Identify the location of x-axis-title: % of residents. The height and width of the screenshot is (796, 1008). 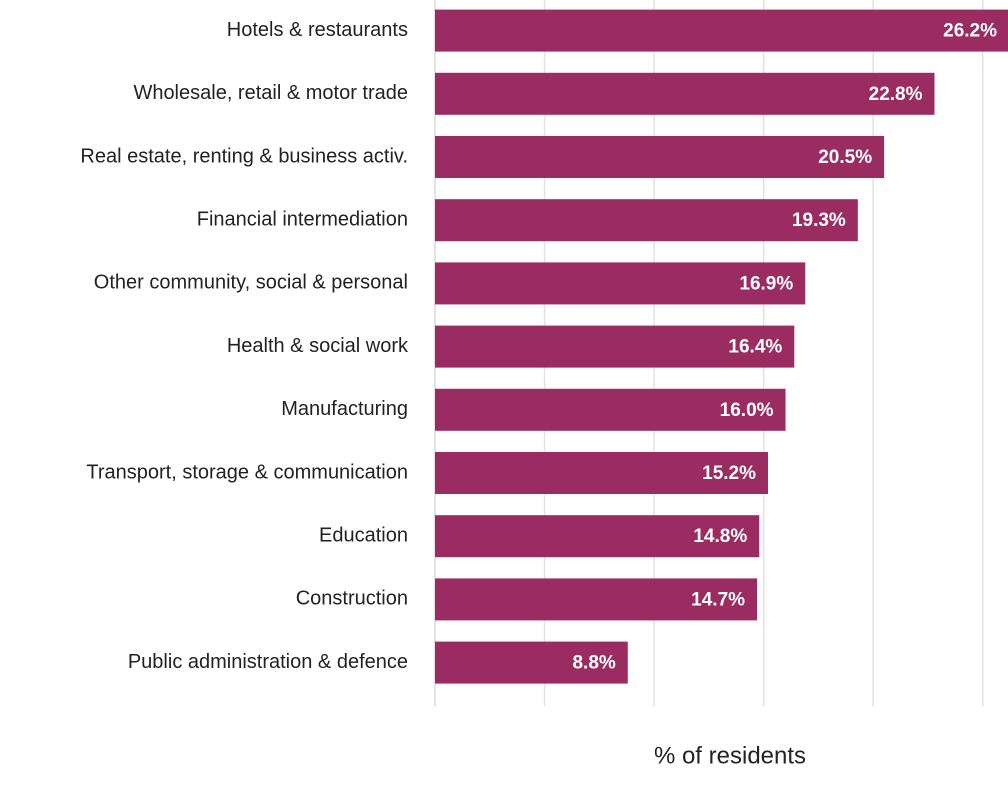
(730, 755).